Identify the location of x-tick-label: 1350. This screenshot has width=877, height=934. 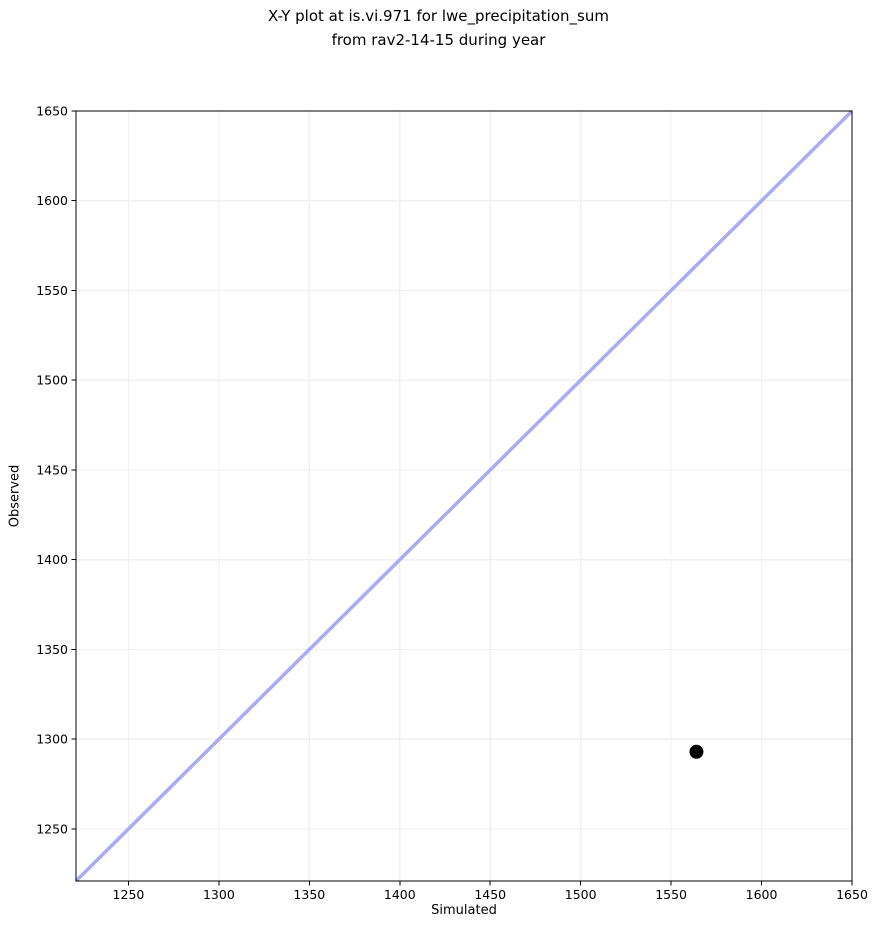
(309, 894).